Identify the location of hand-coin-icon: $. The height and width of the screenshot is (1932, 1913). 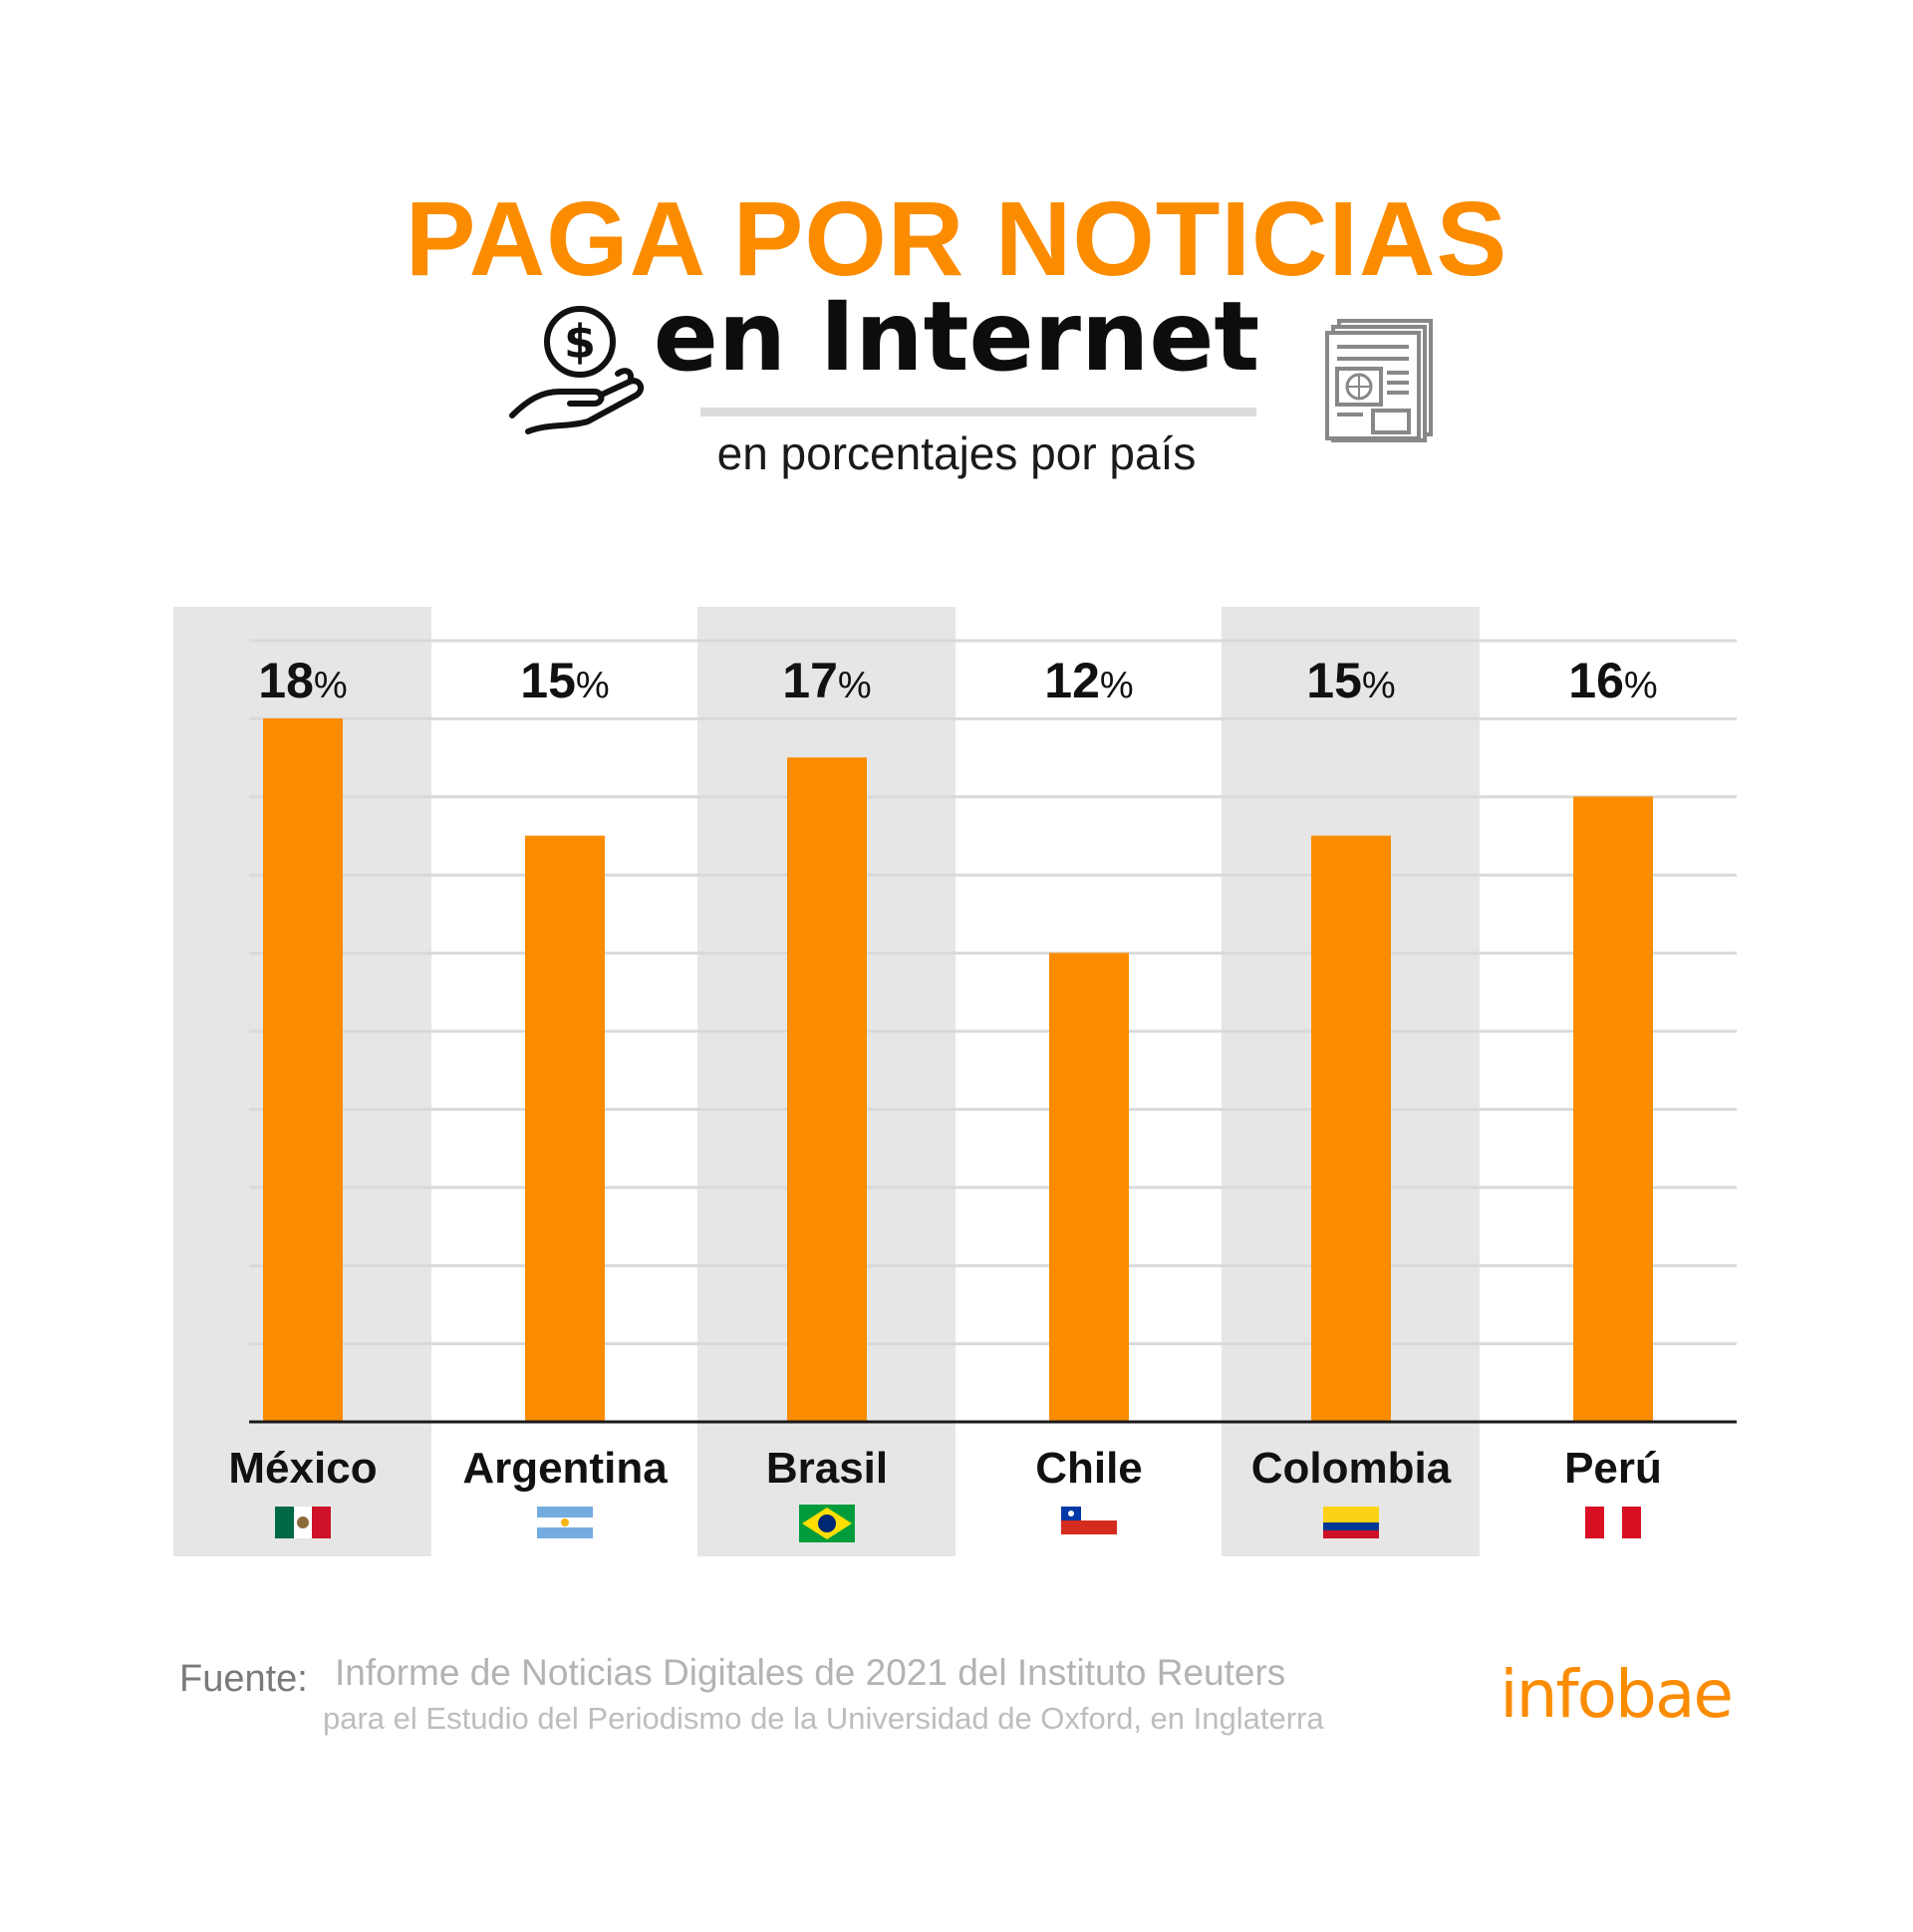
(577, 370).